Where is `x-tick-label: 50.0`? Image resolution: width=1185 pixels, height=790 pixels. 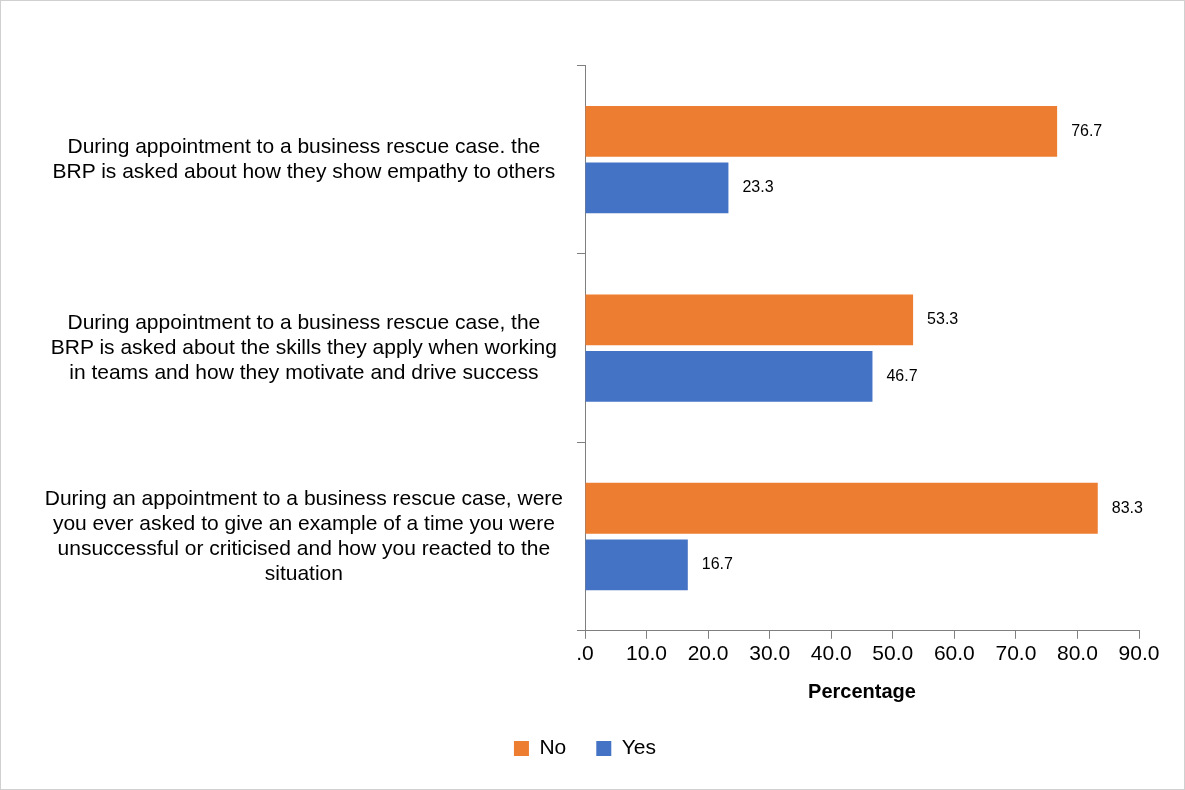
x-tick-label: 50.0 is located at coordinates (893, 653).